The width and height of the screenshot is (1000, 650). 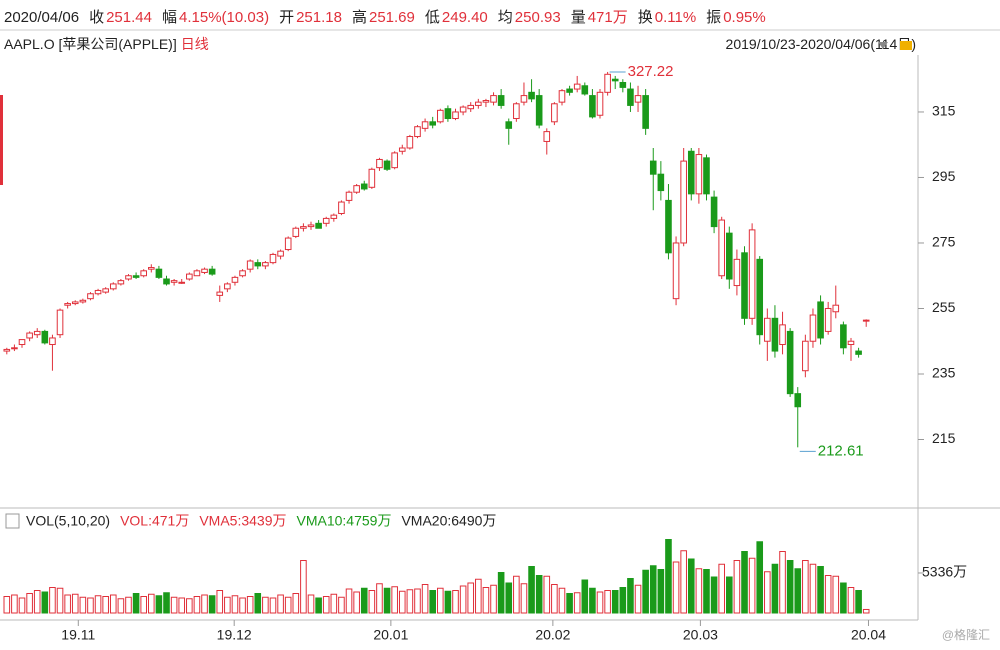 I want to click on x-tick-label: 20.03, so click(x=700, y=635).